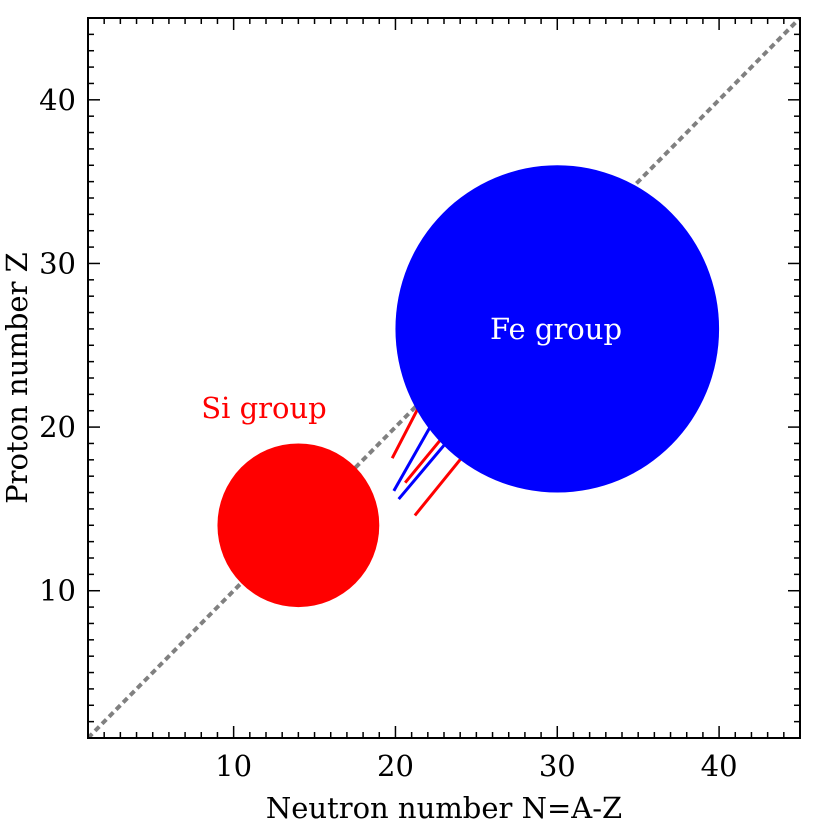 The width and height of the screenshot is (815, 830). I want to click on x-tick-label: 30, so click(557, 766).